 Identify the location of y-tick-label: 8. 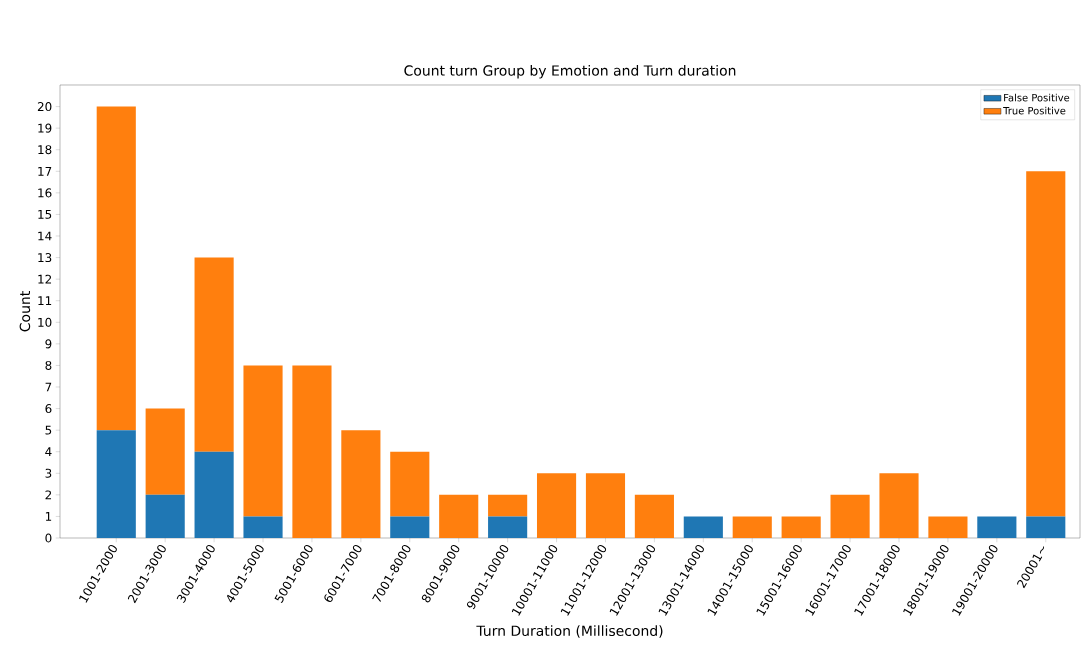
(48, 365).